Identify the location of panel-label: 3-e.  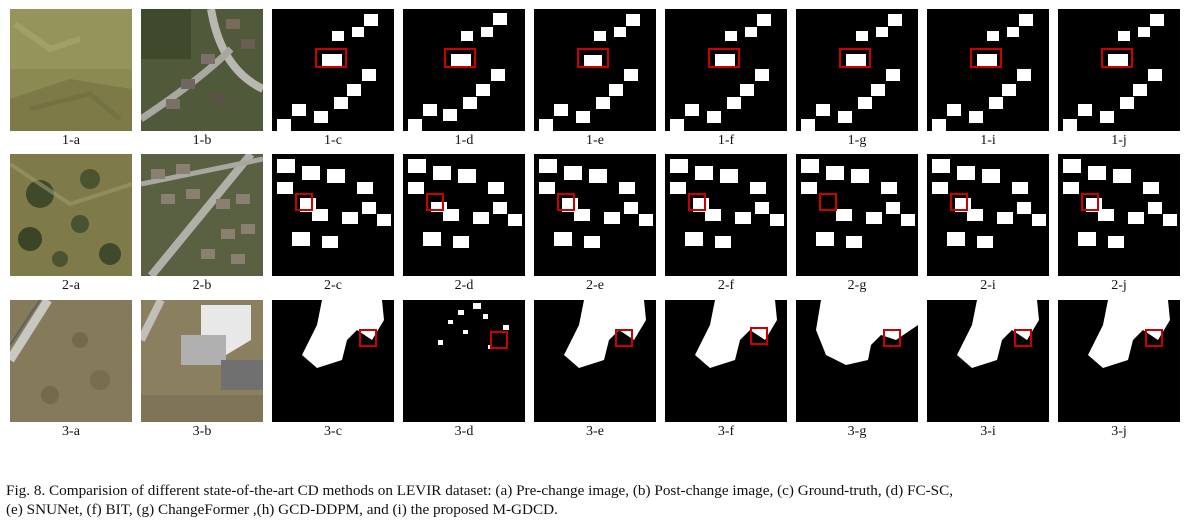
(595, 431).